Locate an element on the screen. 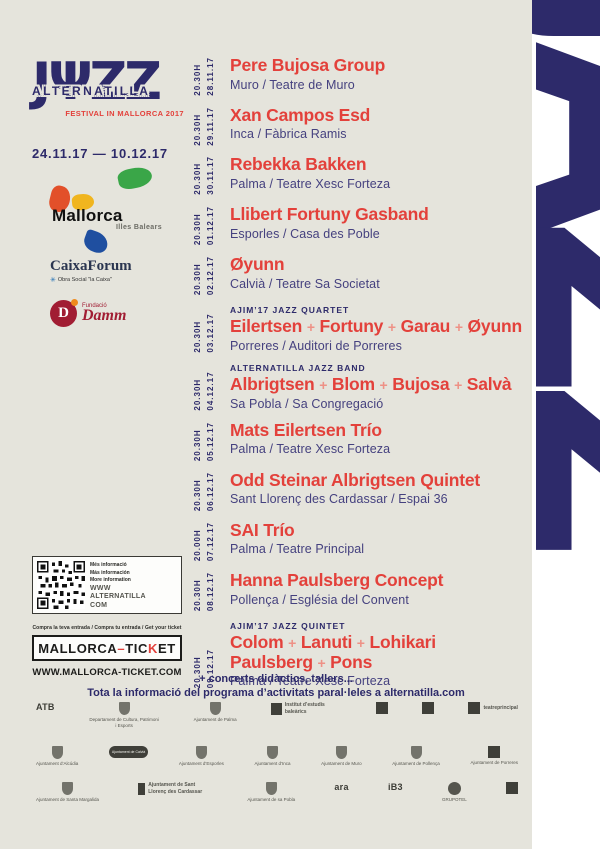  event-title: SAI Trío is located at coordinates (377, 530).